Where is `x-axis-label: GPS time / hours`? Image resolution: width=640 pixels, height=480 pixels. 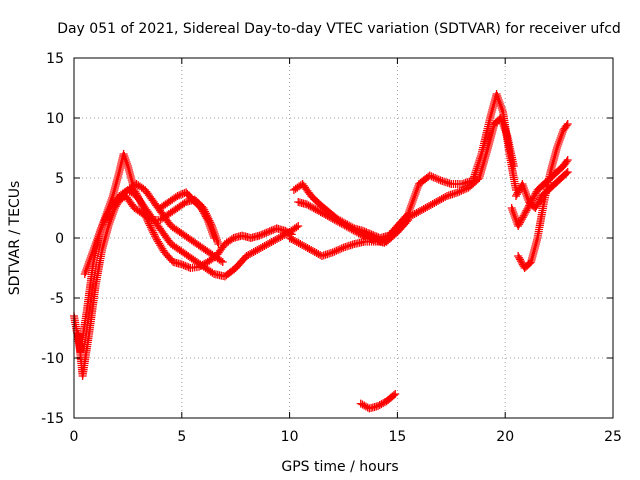
x-axis-label: GPS time / hours is located at coordinates (339, 467).